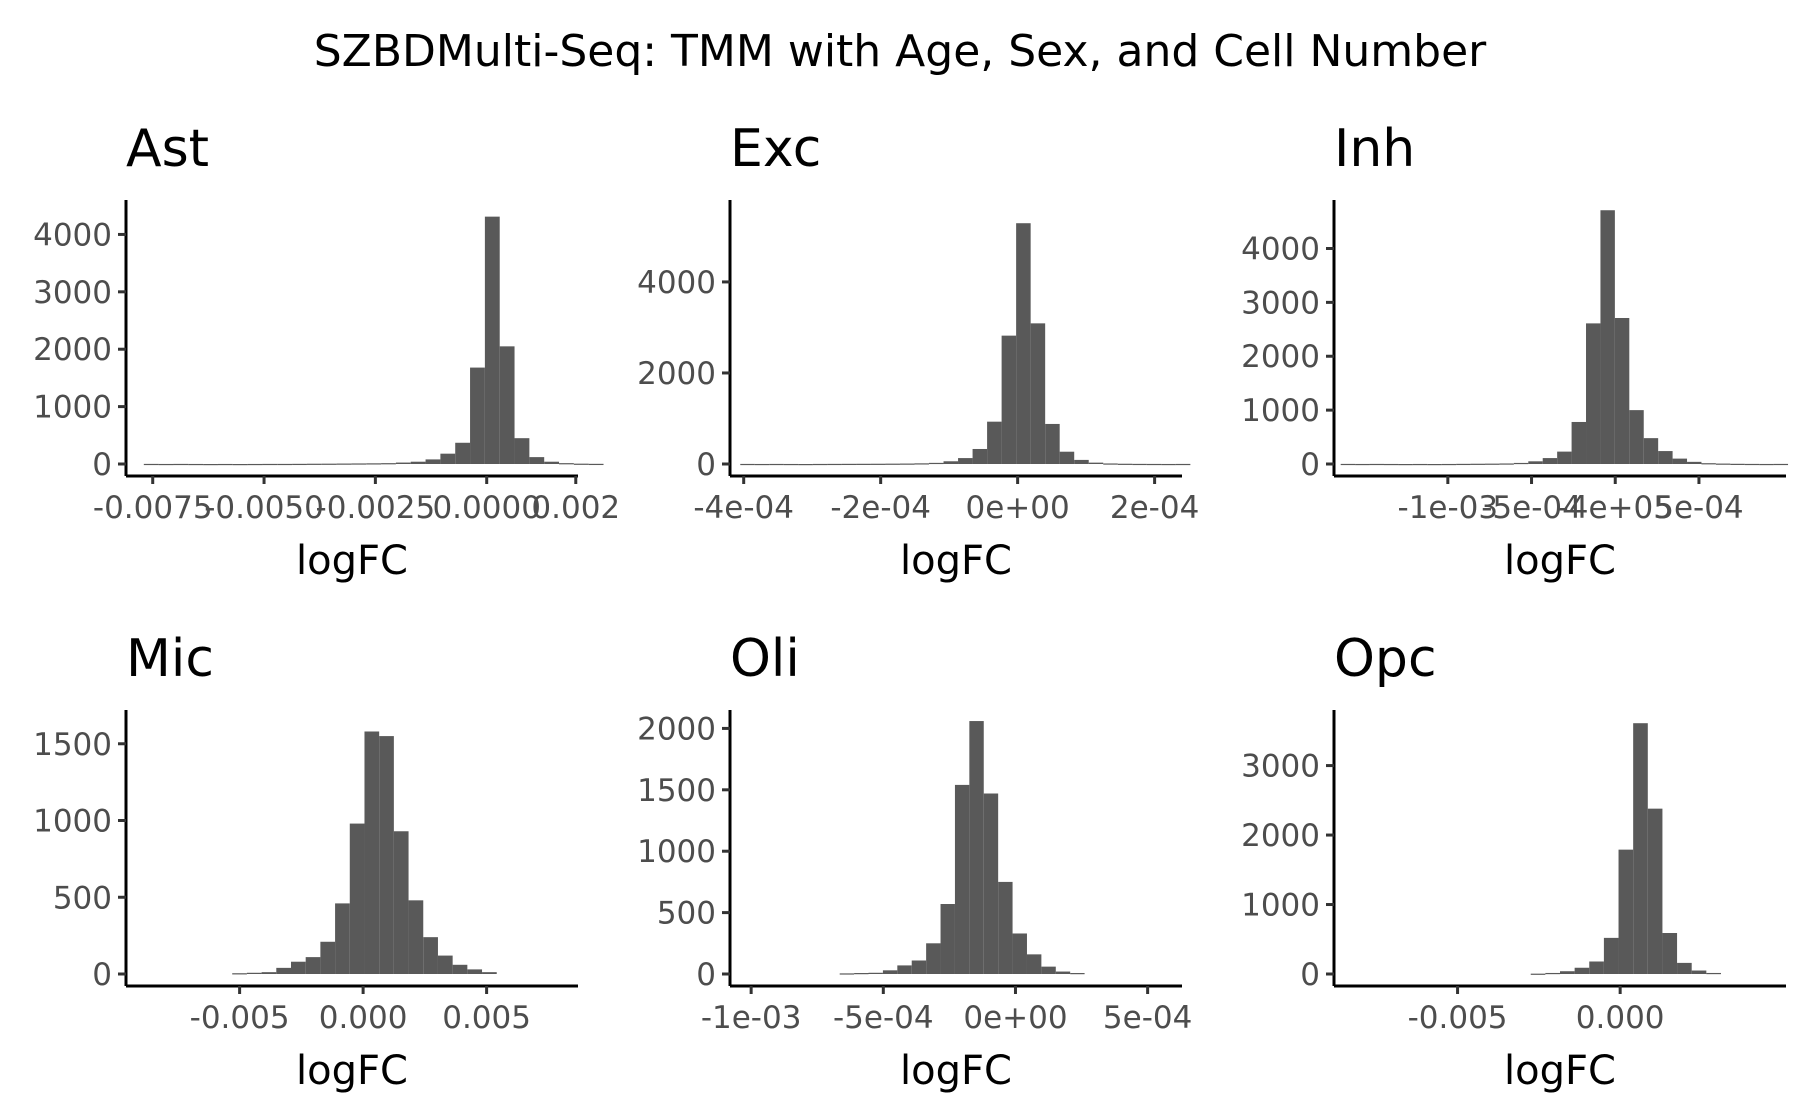 The height and width of the screenshot is (1113, 1800). What do you see at coordinates (1615, 508) in the screenshot?
I see `x-tick-label: -4e+05` at bounding box center [1615, 508].